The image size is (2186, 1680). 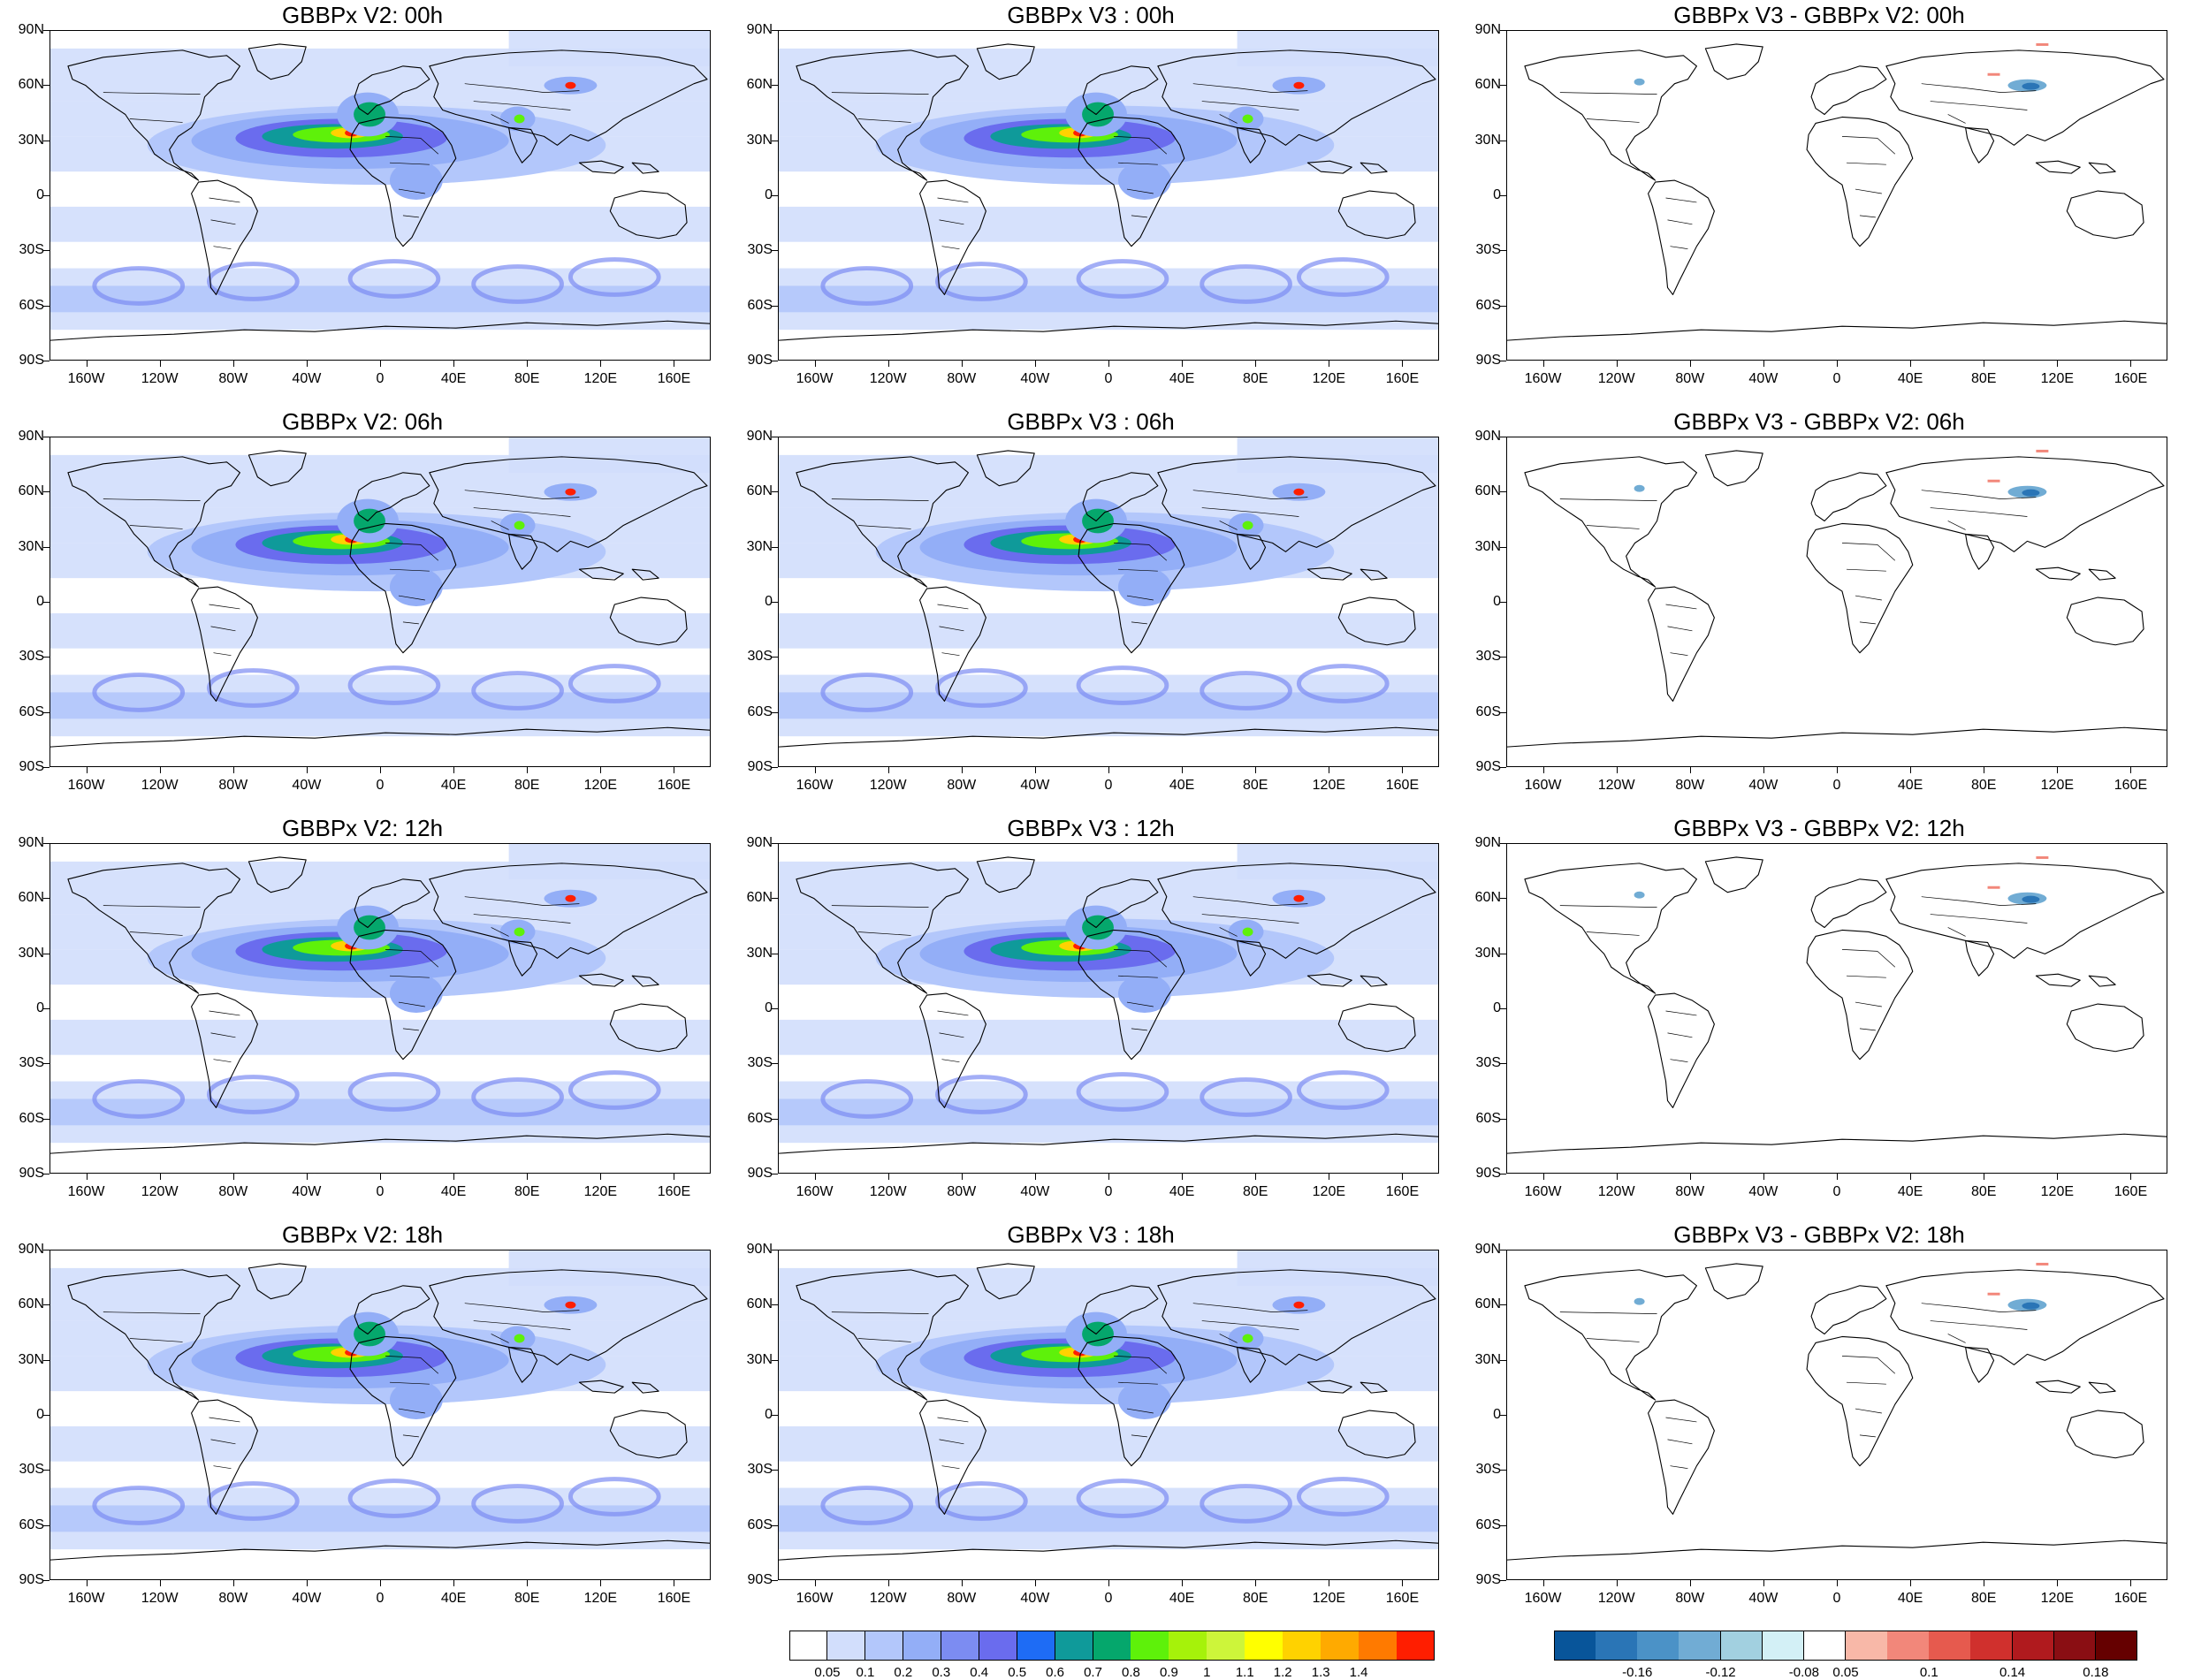 What do you see at coordinates (1846, 1655) in the screenshot?
I see `colorbar-diff: -0.16 -0.12 -0.08 0.05 0.1 0.14 0.18` at bounding box center [1846, 1655].